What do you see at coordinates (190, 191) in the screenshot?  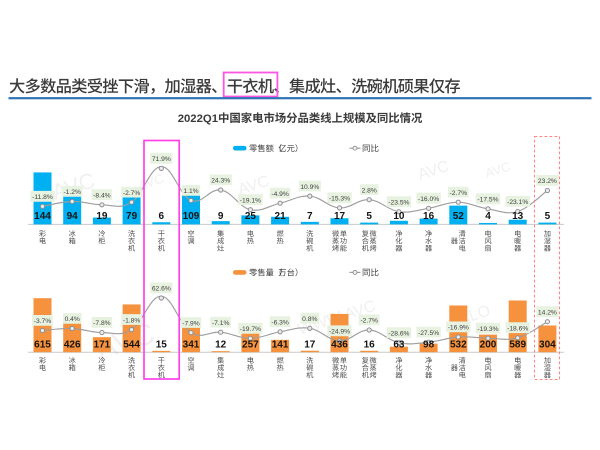 I see `svg-text: 1.1%` at bounding box center [190, 191].